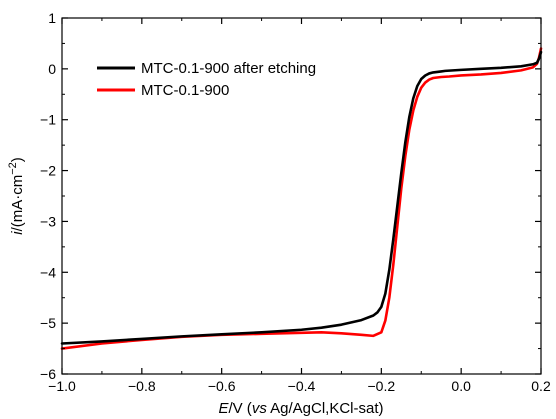  What do you see at coordinates (62, 386) in the screenshot?
I see `x-tick-label: −1.0` at bounding box center [62, 386].